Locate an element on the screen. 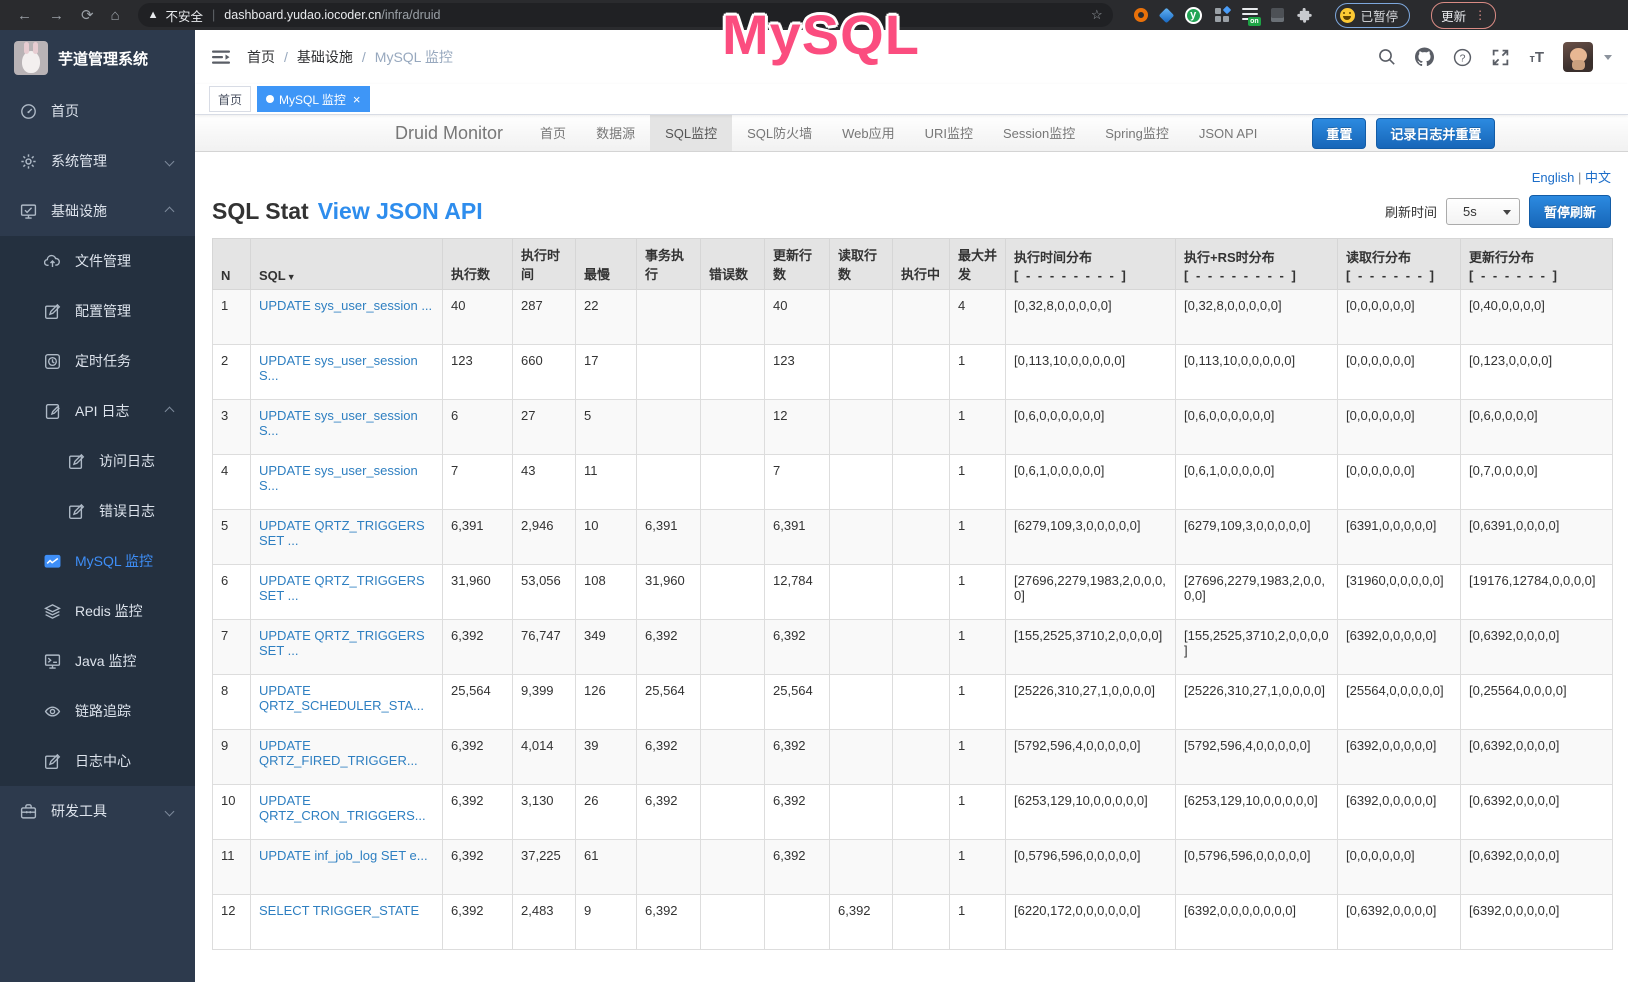 The image size is (1628, 982). table-cell: 7 is located at coordinates (477, 482).